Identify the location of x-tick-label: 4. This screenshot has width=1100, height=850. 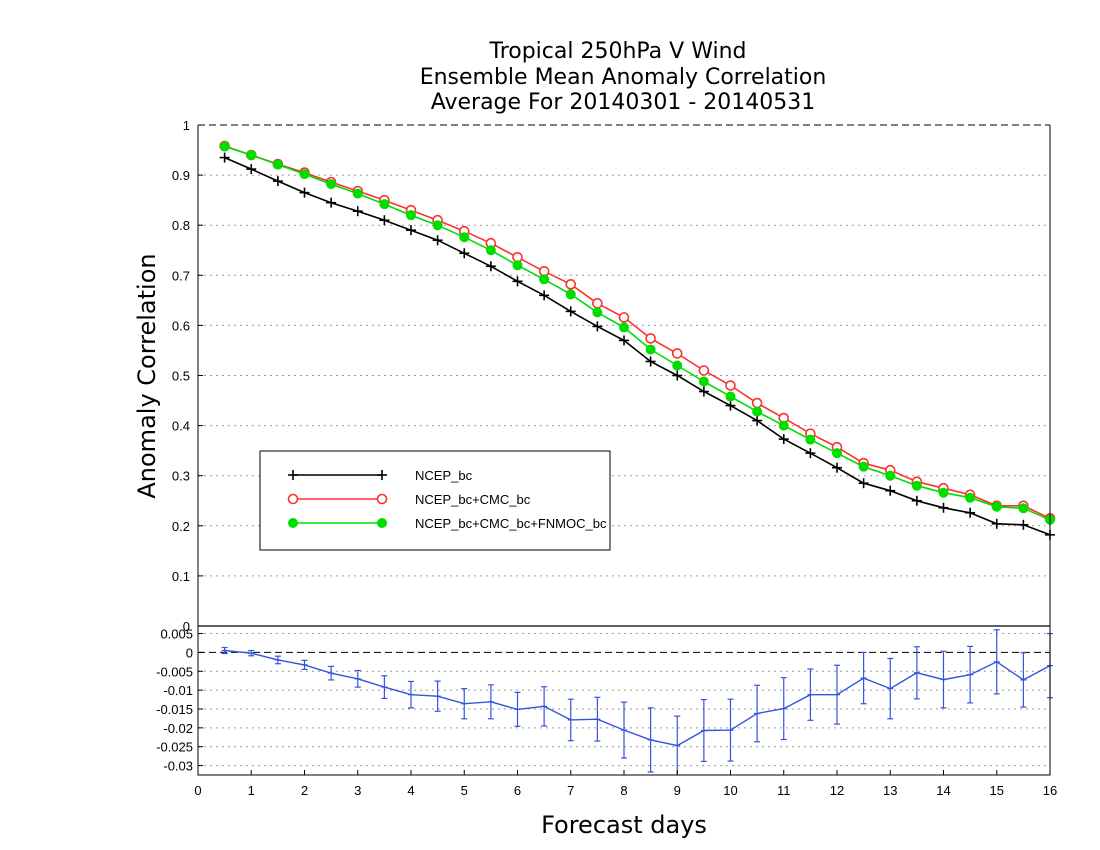
(410, 790).